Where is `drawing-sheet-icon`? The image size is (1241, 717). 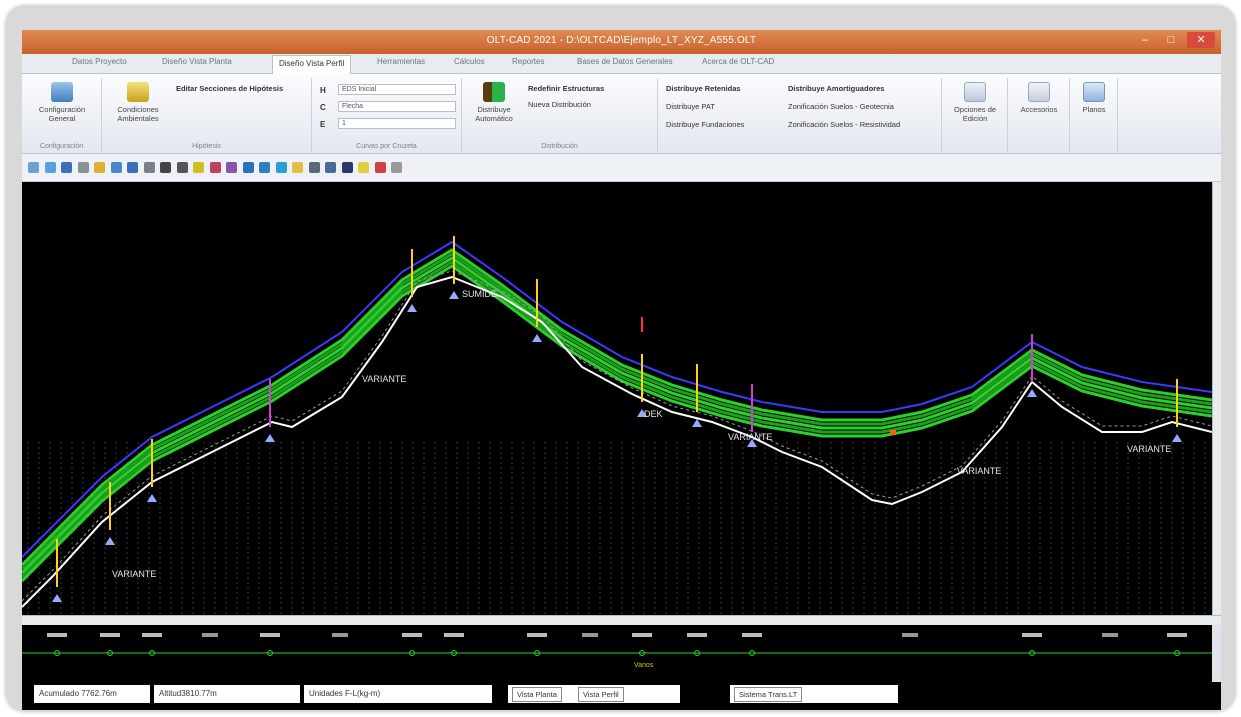
drawing-sheet-icon is located at coordinates (1094, 92).